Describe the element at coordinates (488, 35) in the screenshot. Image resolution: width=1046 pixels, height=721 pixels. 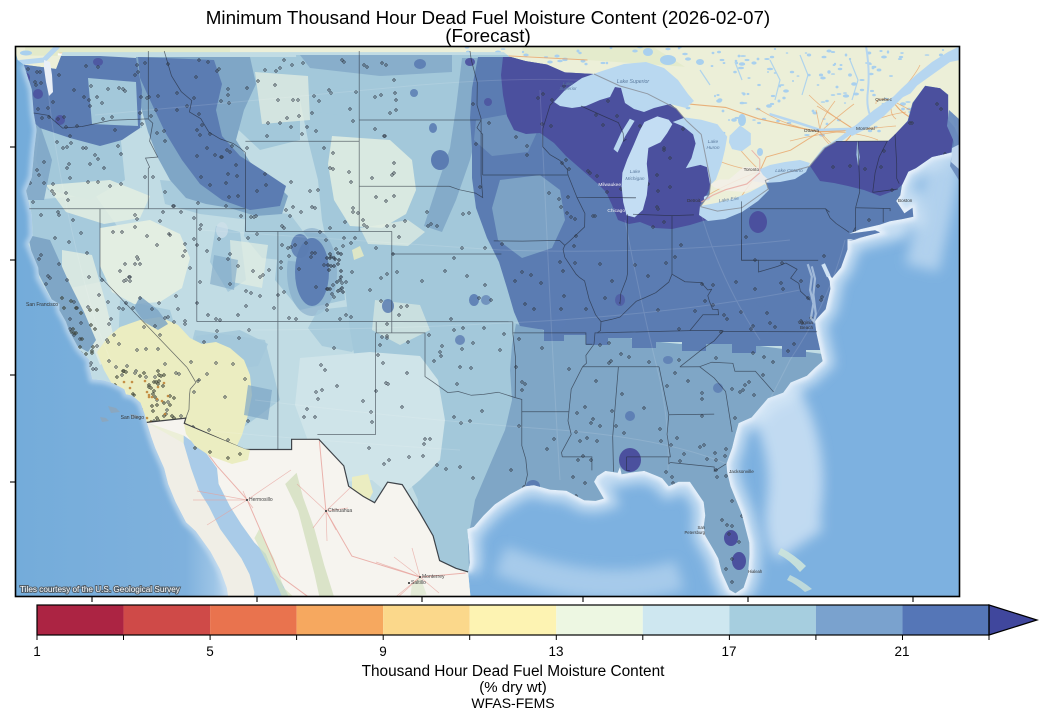
I see `svg-text: (Forecast)` at that location.